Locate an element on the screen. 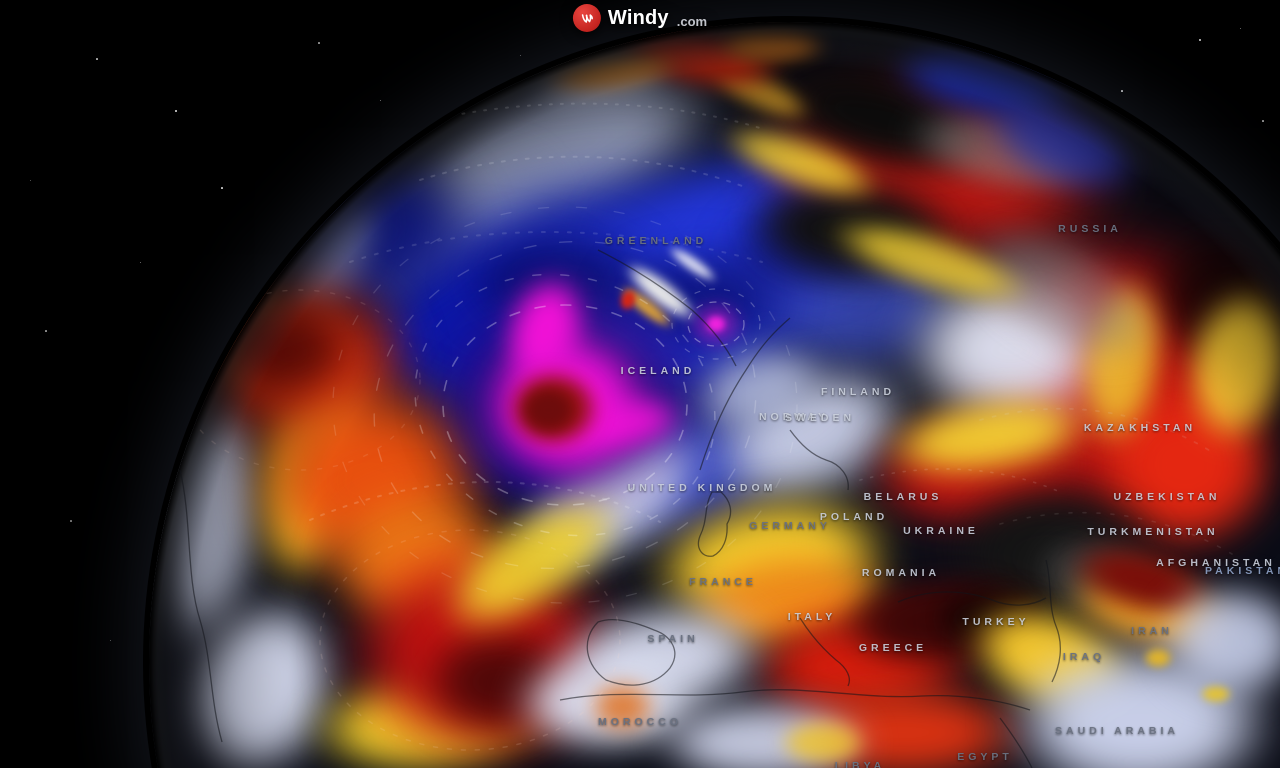  brand-tld: .com is located at coordinates (692, 21).